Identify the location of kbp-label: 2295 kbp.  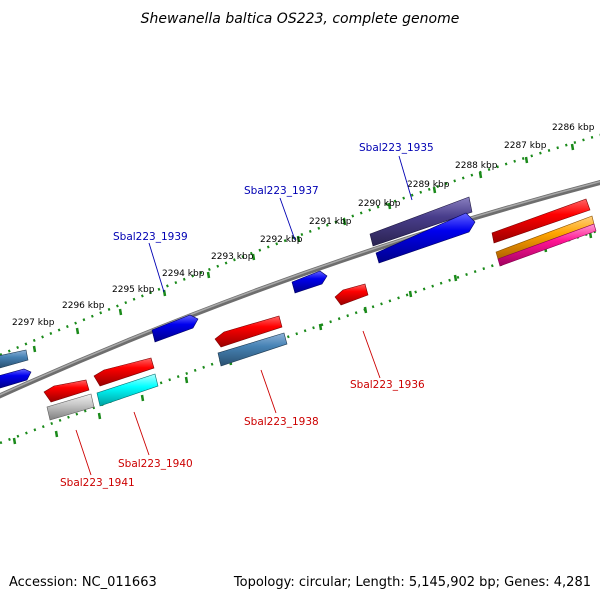
(133, 290).